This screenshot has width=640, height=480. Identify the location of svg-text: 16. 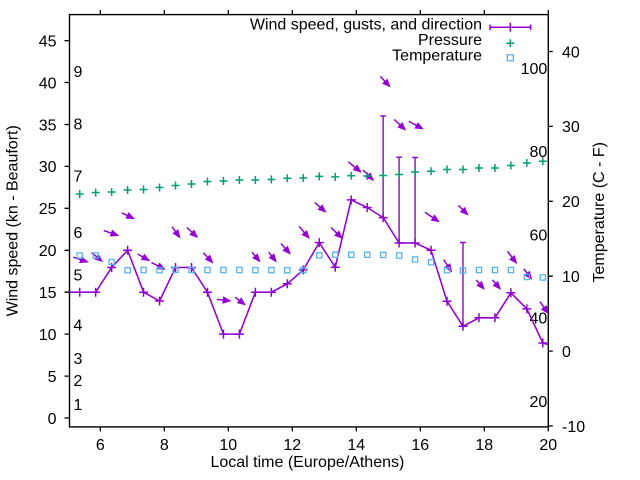
(420, 445).